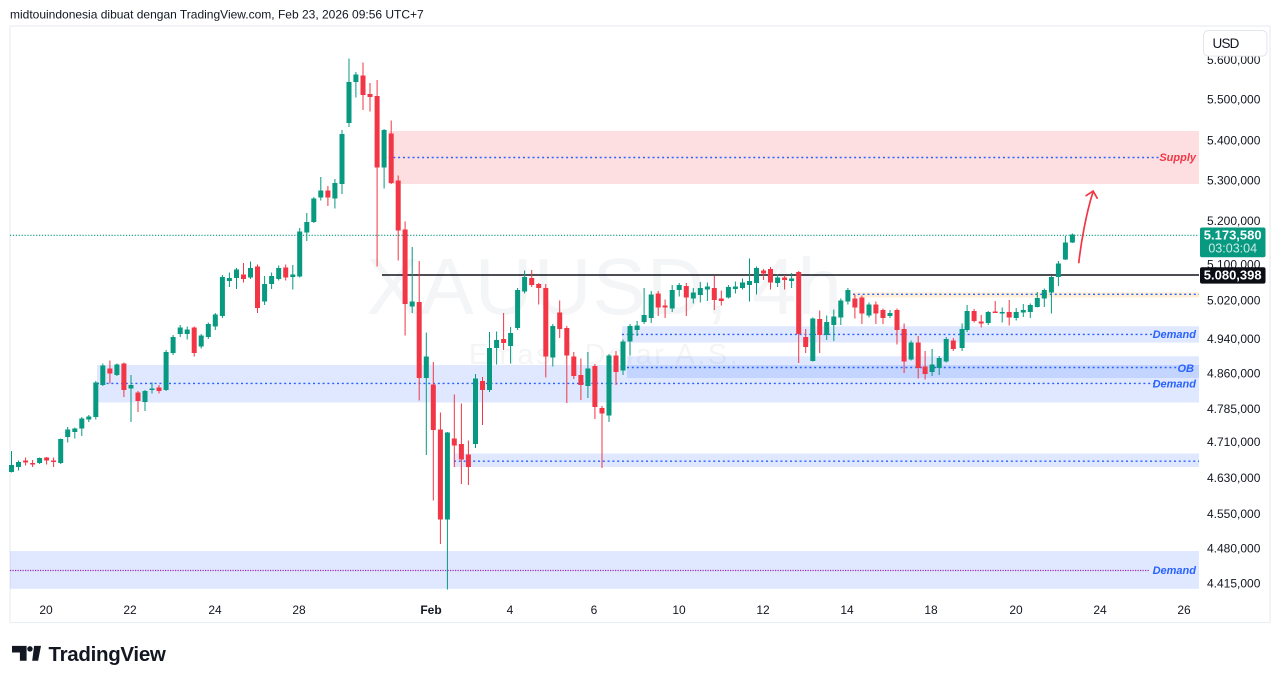  I want to click on svg-text: 4.480,000, so click(1234, 549).